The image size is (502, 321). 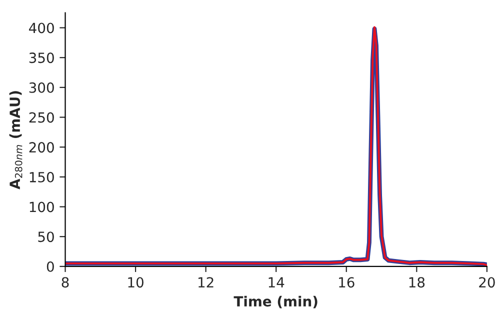 I want to click on y-tick-label: 400, so click(x=41, y=28).